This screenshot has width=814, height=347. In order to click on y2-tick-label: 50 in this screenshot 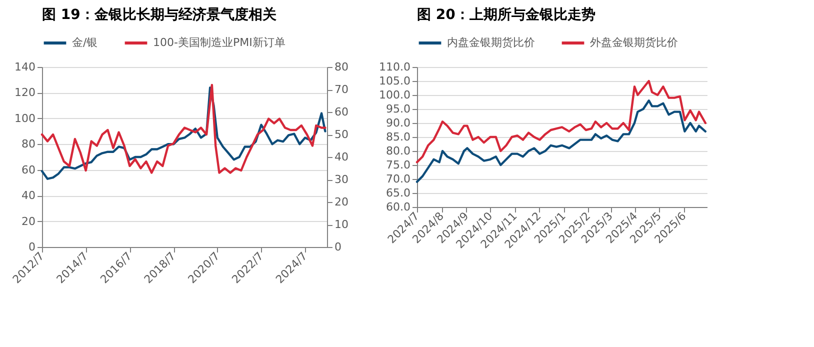, I will do `click(341, 134)`.